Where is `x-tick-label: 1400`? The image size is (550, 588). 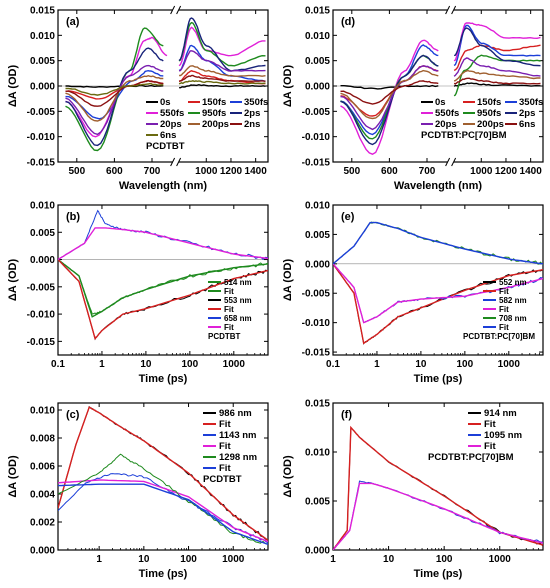
x-tick-label: 1400 is located at coordinates (256, 171).